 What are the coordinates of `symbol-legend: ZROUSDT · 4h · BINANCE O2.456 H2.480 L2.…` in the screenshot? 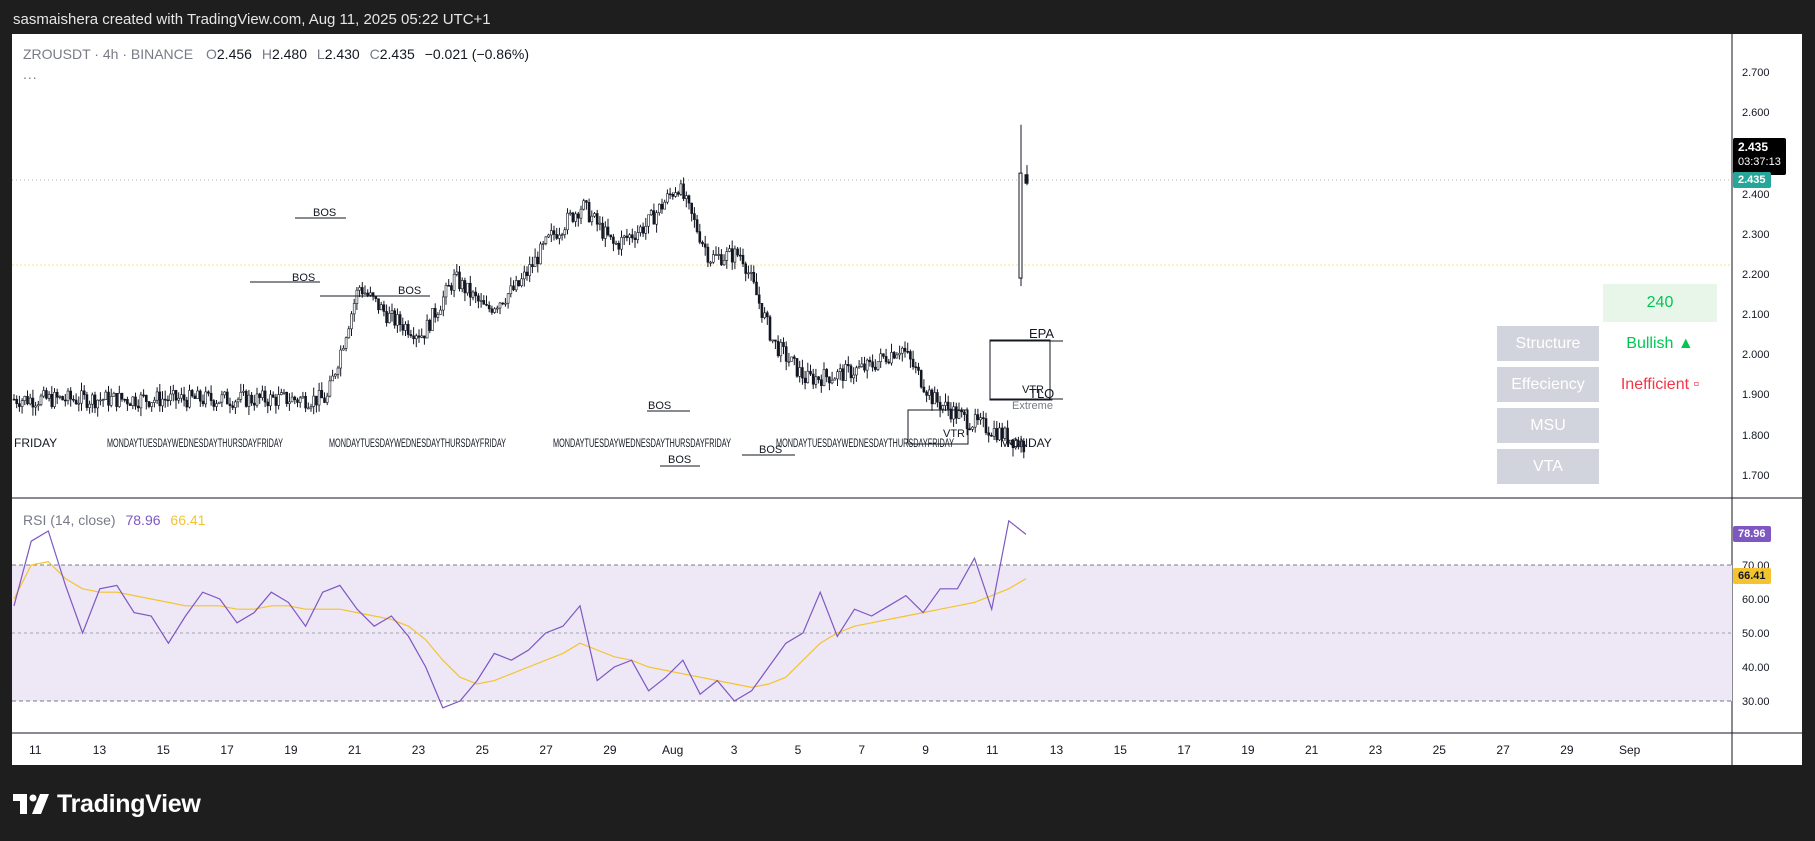 It's located at (276, 64).